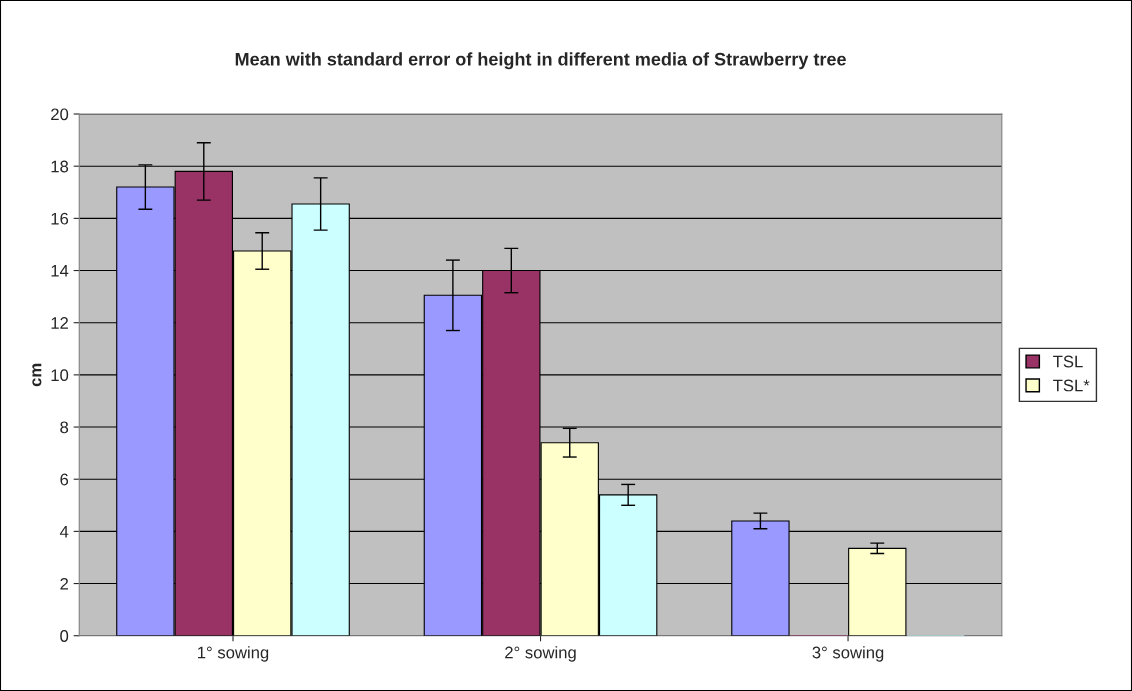 The image size is (1132, 691). I want to click on y-tick-label: 8, so click(64, 427).